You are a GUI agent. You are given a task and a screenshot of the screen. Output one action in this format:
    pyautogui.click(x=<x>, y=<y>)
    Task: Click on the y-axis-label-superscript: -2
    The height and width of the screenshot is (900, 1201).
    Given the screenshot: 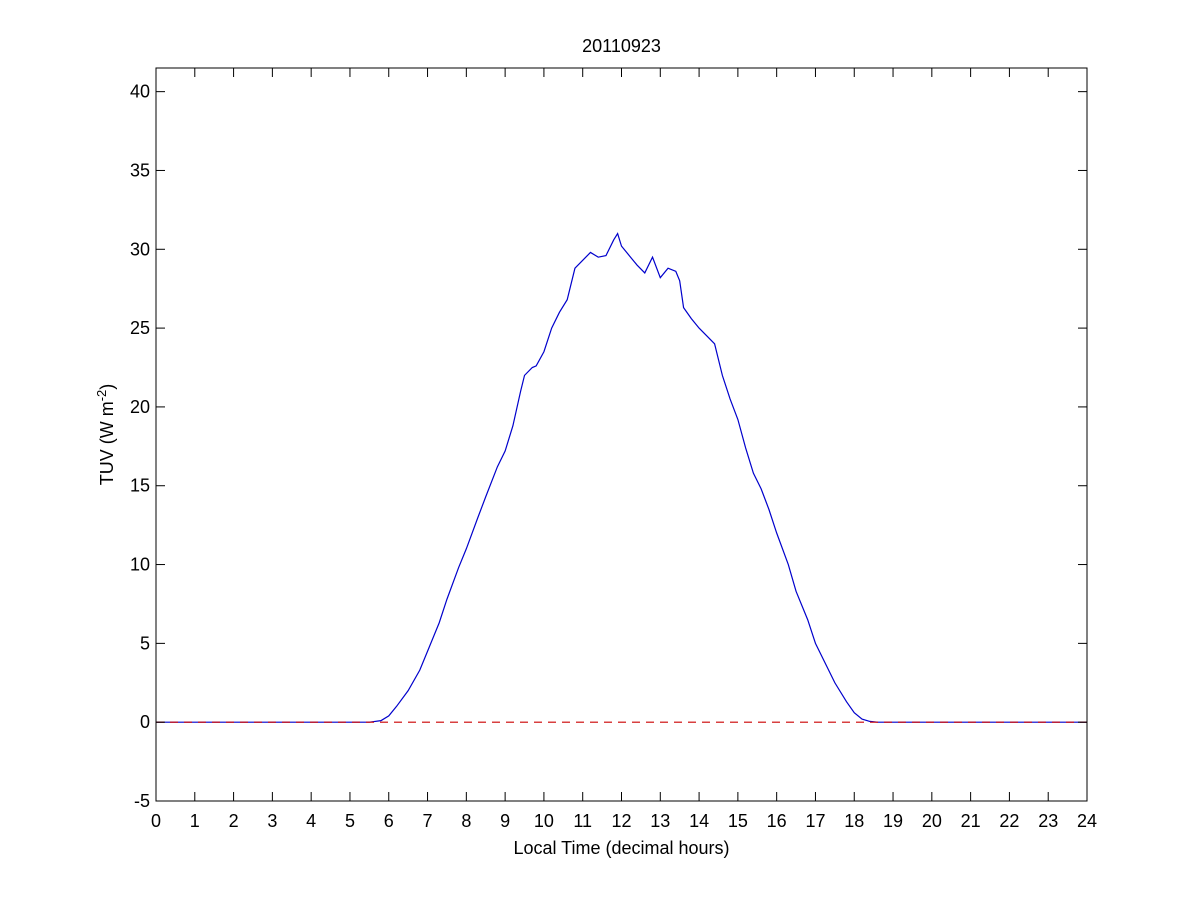 What is the action you would take?
    pyautogui.click(x=101, y=396)
    